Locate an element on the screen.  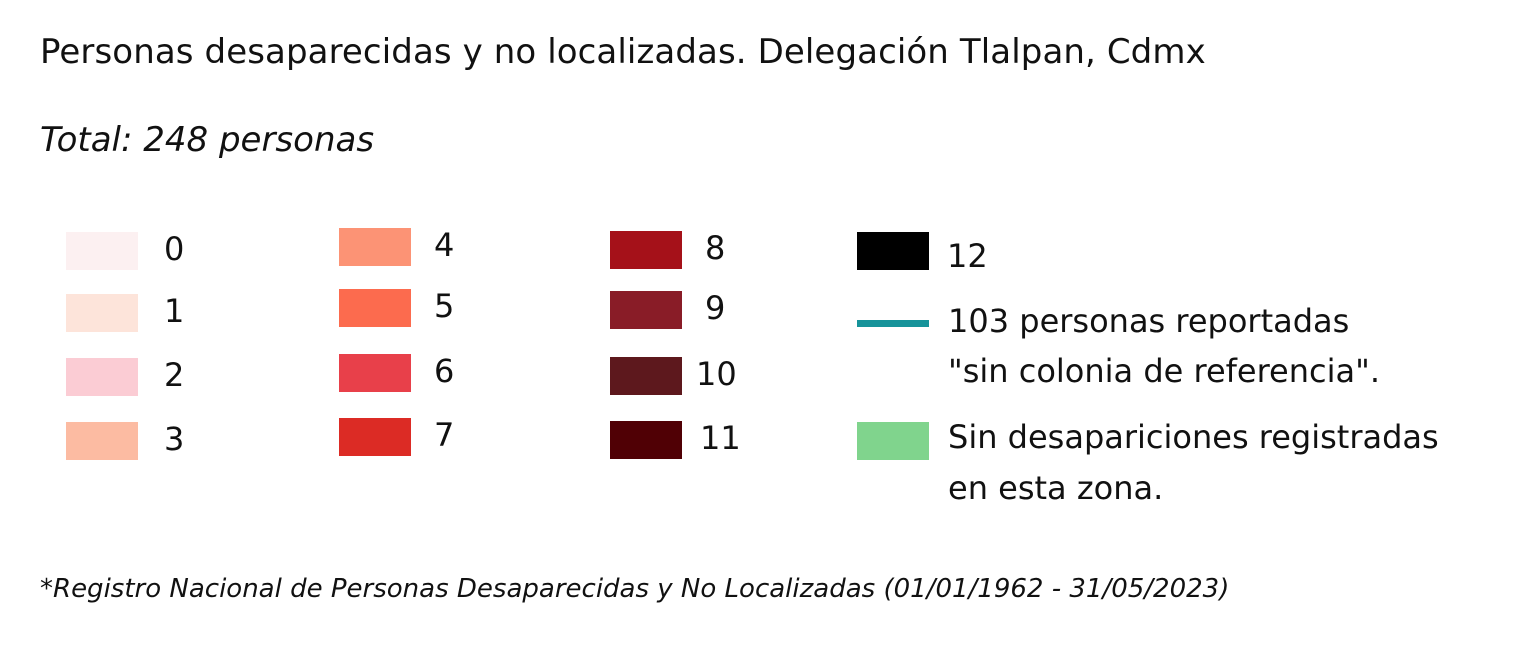
legend-no-colonia-line1: 103 personas reportadas is located at coordinates (1149, 321).